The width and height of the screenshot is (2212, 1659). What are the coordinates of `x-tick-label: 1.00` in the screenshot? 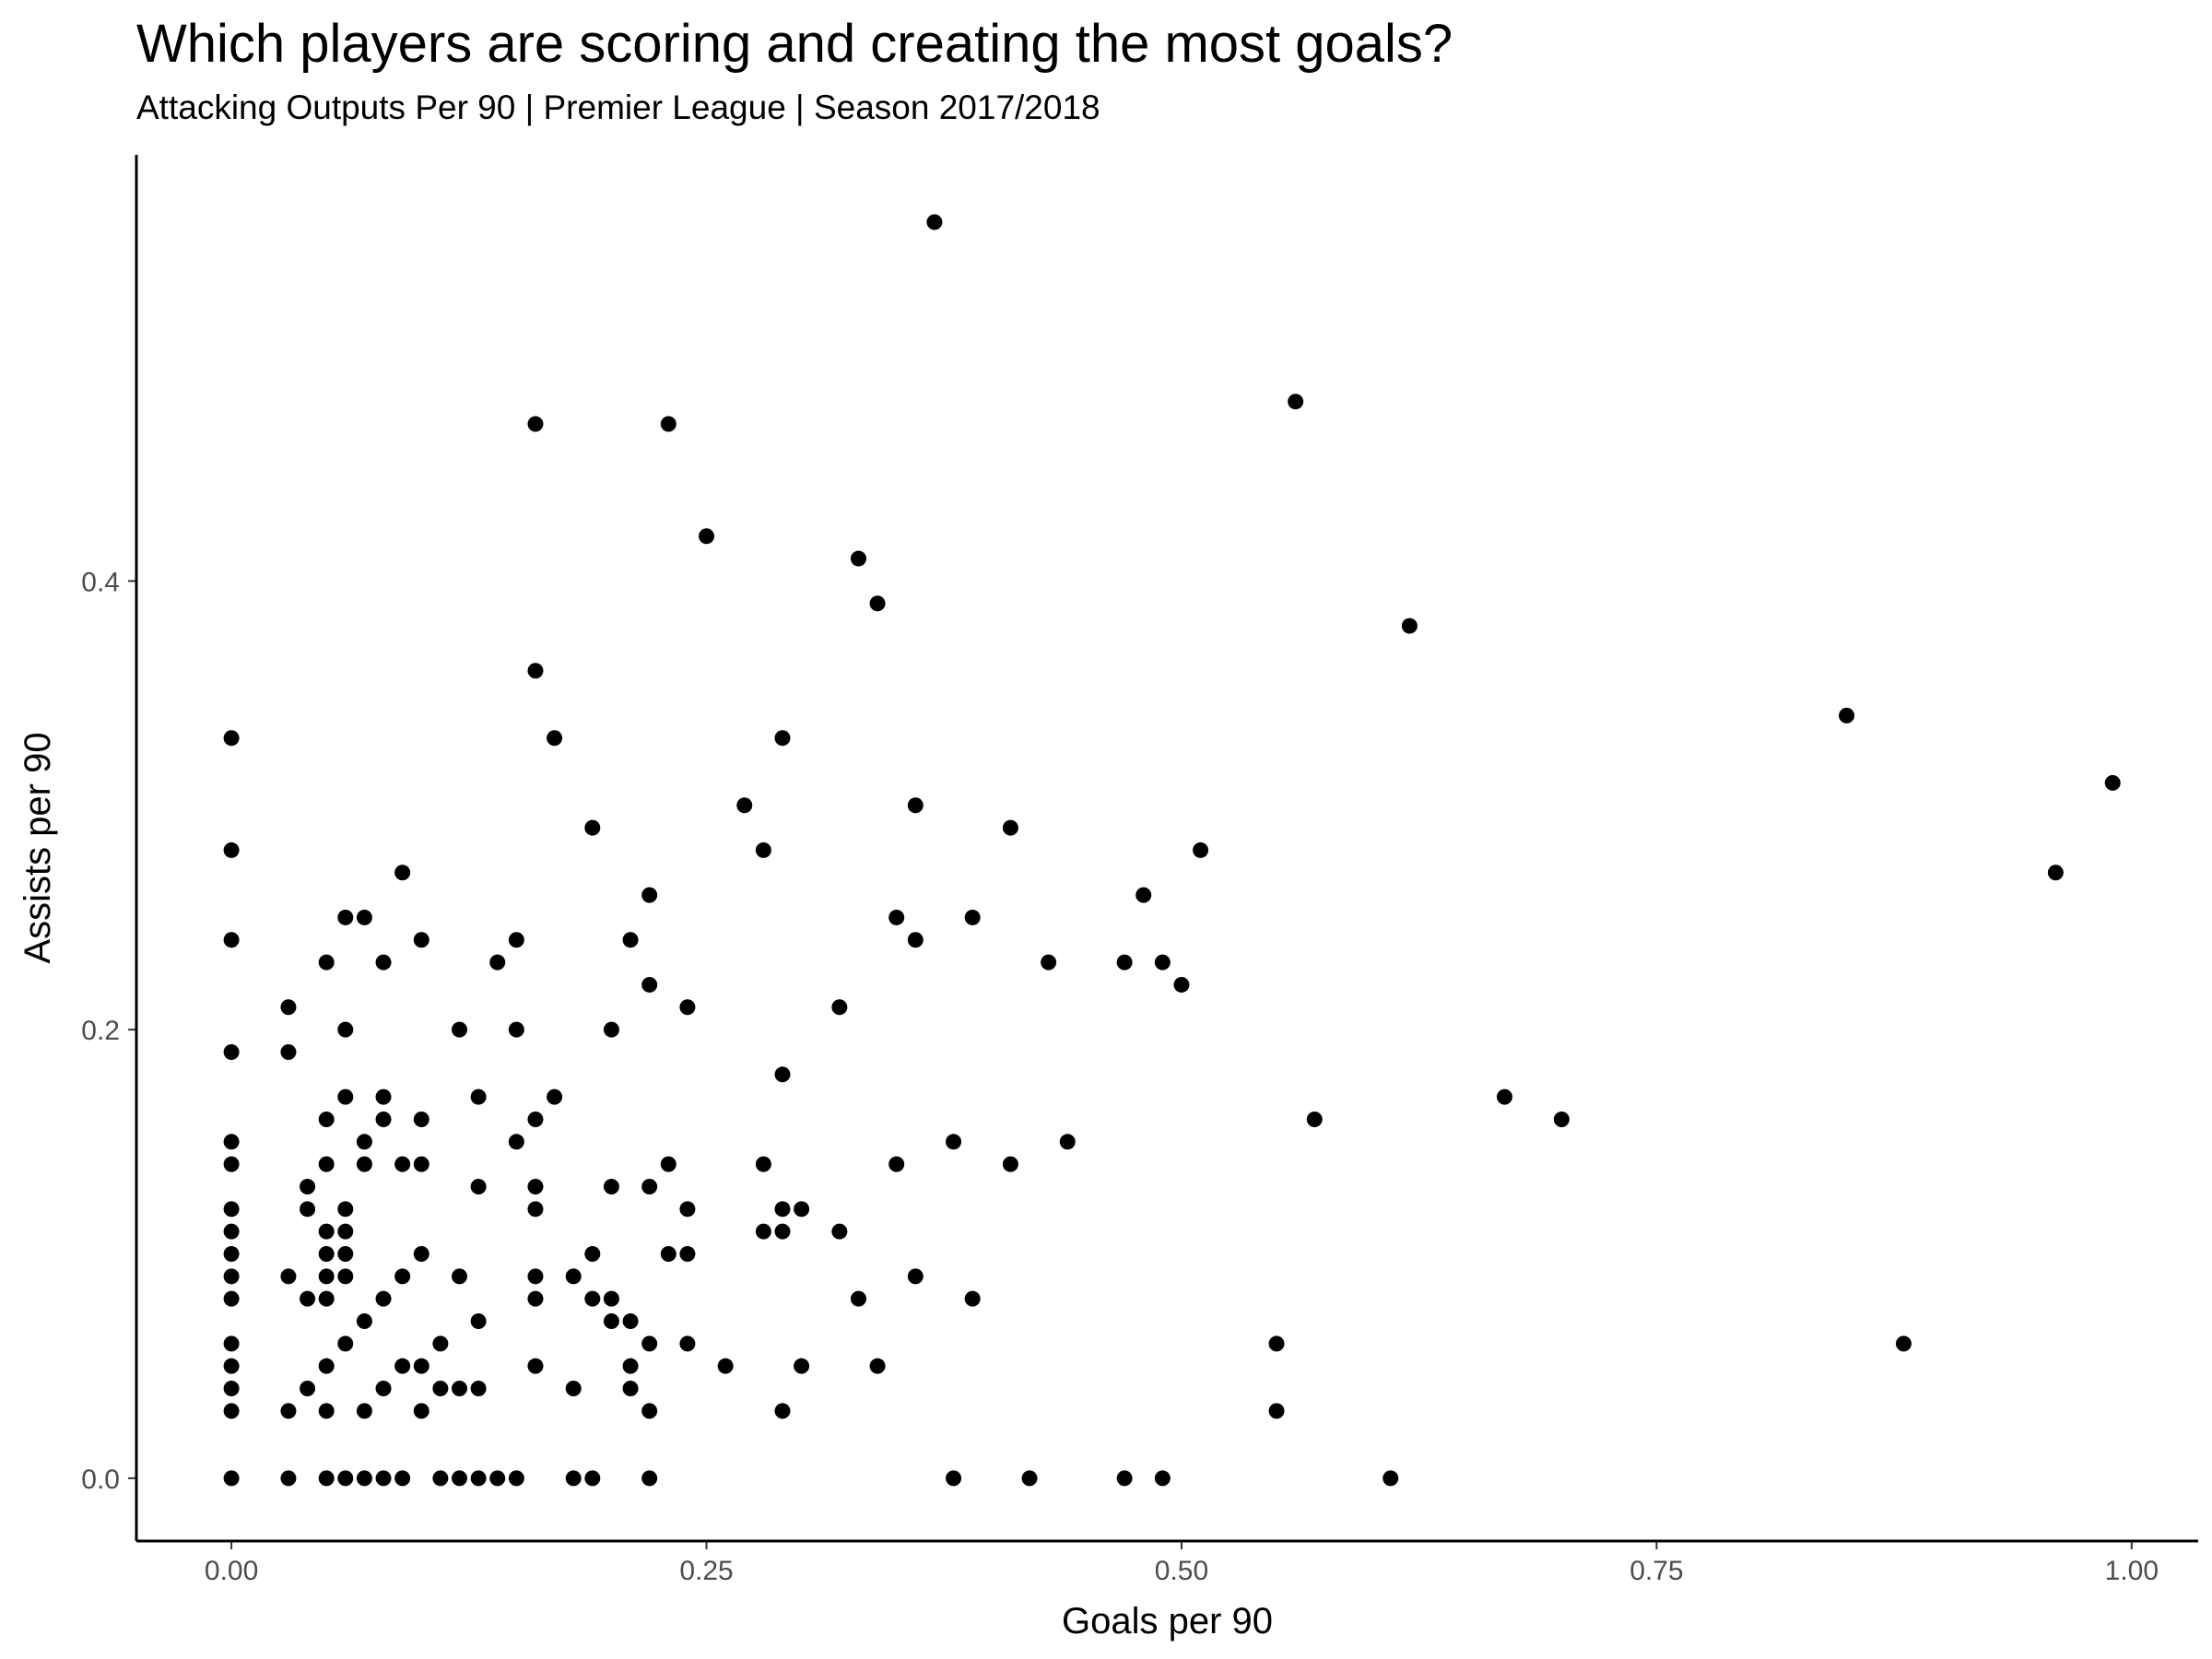 It's located at (2132, 1571).